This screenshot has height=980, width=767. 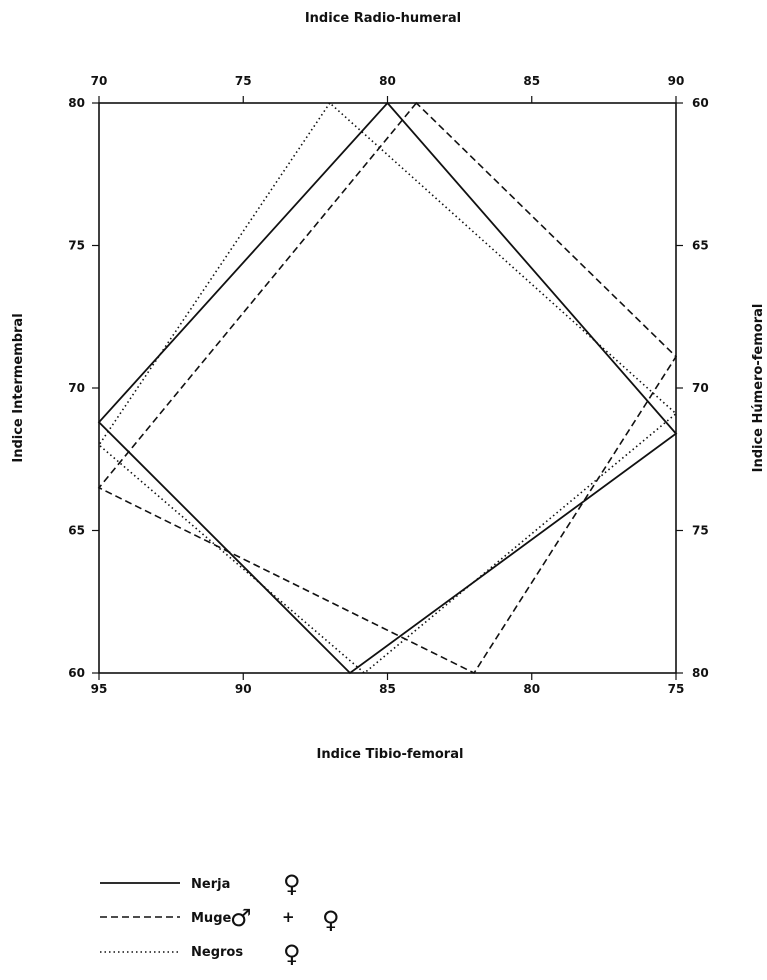 I want to click on male-symbol-icon: ♂, so click(x=241, y=918).